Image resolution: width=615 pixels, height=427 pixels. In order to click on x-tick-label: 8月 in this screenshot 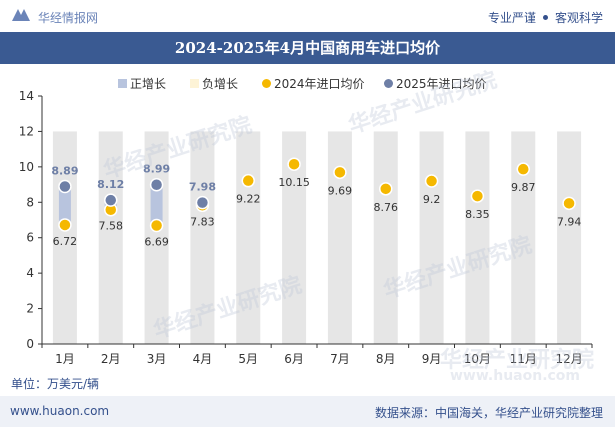, I will do `click(386, 359)`.